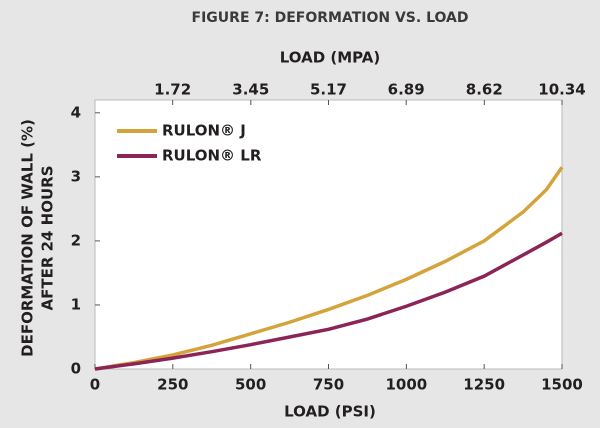 This screenshot has height=428, width=600. What do you see at coordinates (28, 238) in the screenshot?
I see `y-axis-label: DEFORMATION OF WALL (%)` at bounding box center [28, 238].